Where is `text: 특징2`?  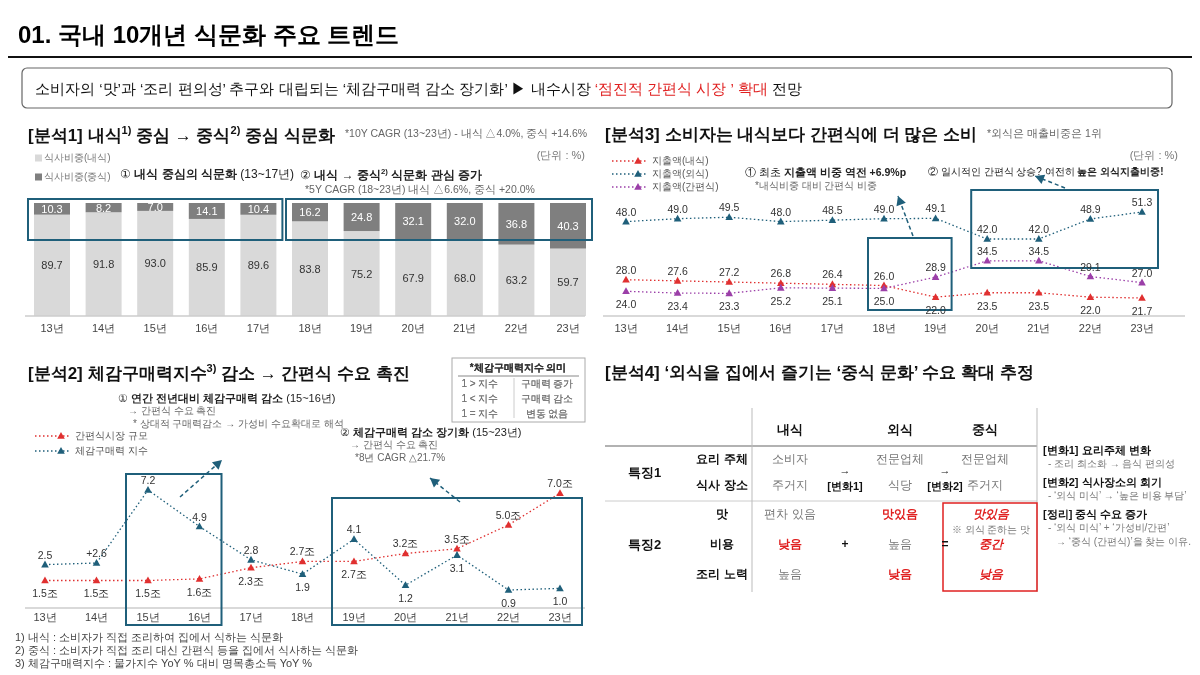
text: 특징2 is located at coordinates (645, 544).